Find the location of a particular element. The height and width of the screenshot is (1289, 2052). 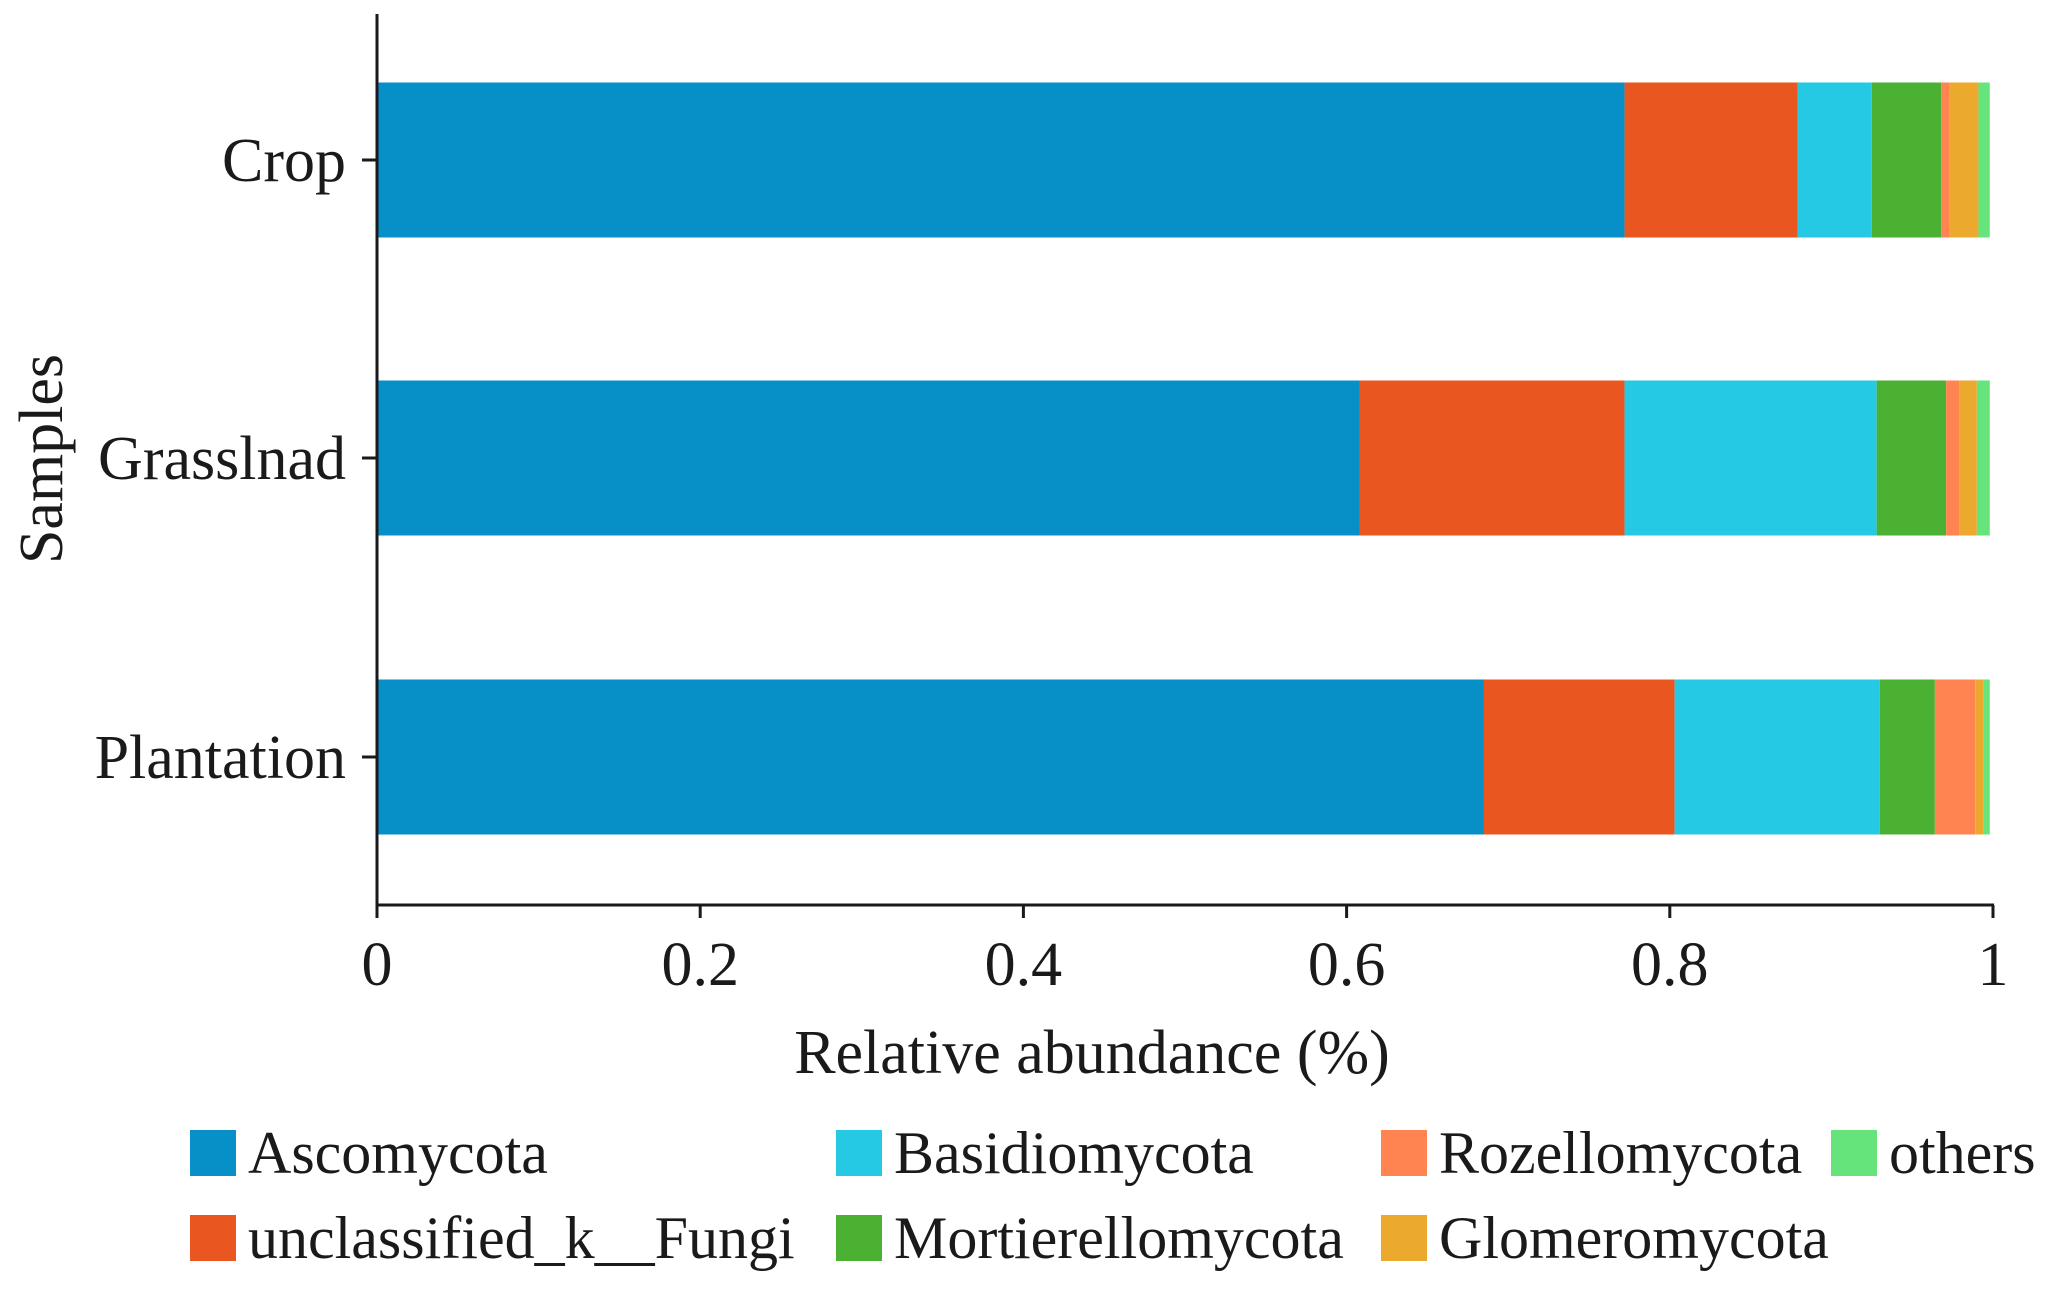

bar-crop-glomeromycota is located at coordinates (1964, 160).